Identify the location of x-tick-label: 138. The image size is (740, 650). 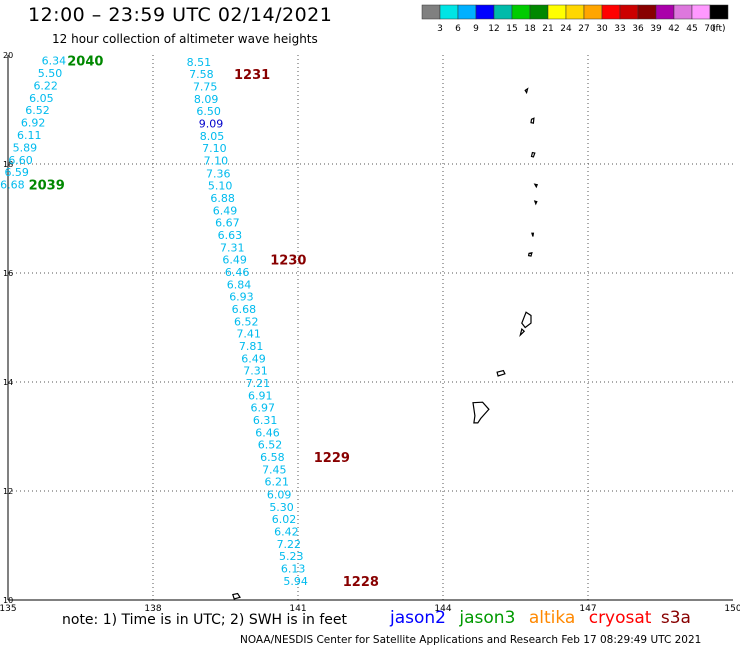
(152, 609).